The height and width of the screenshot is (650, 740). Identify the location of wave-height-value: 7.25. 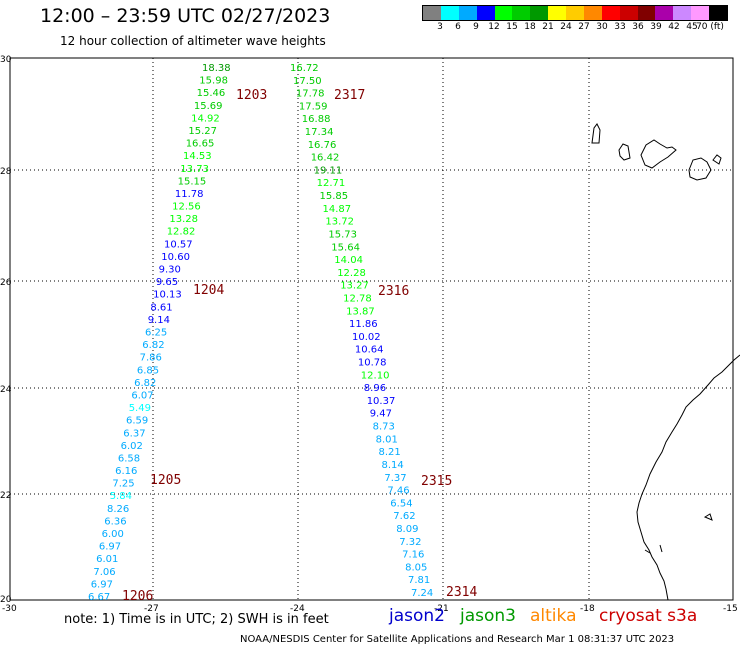
(123, 484).